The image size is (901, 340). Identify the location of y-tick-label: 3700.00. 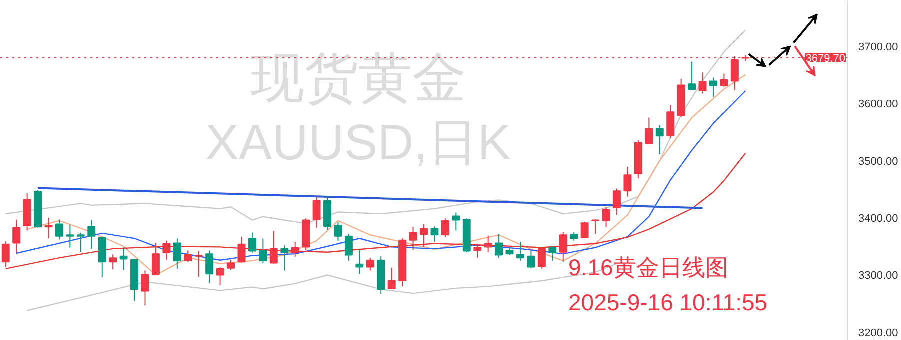
(878, 47).